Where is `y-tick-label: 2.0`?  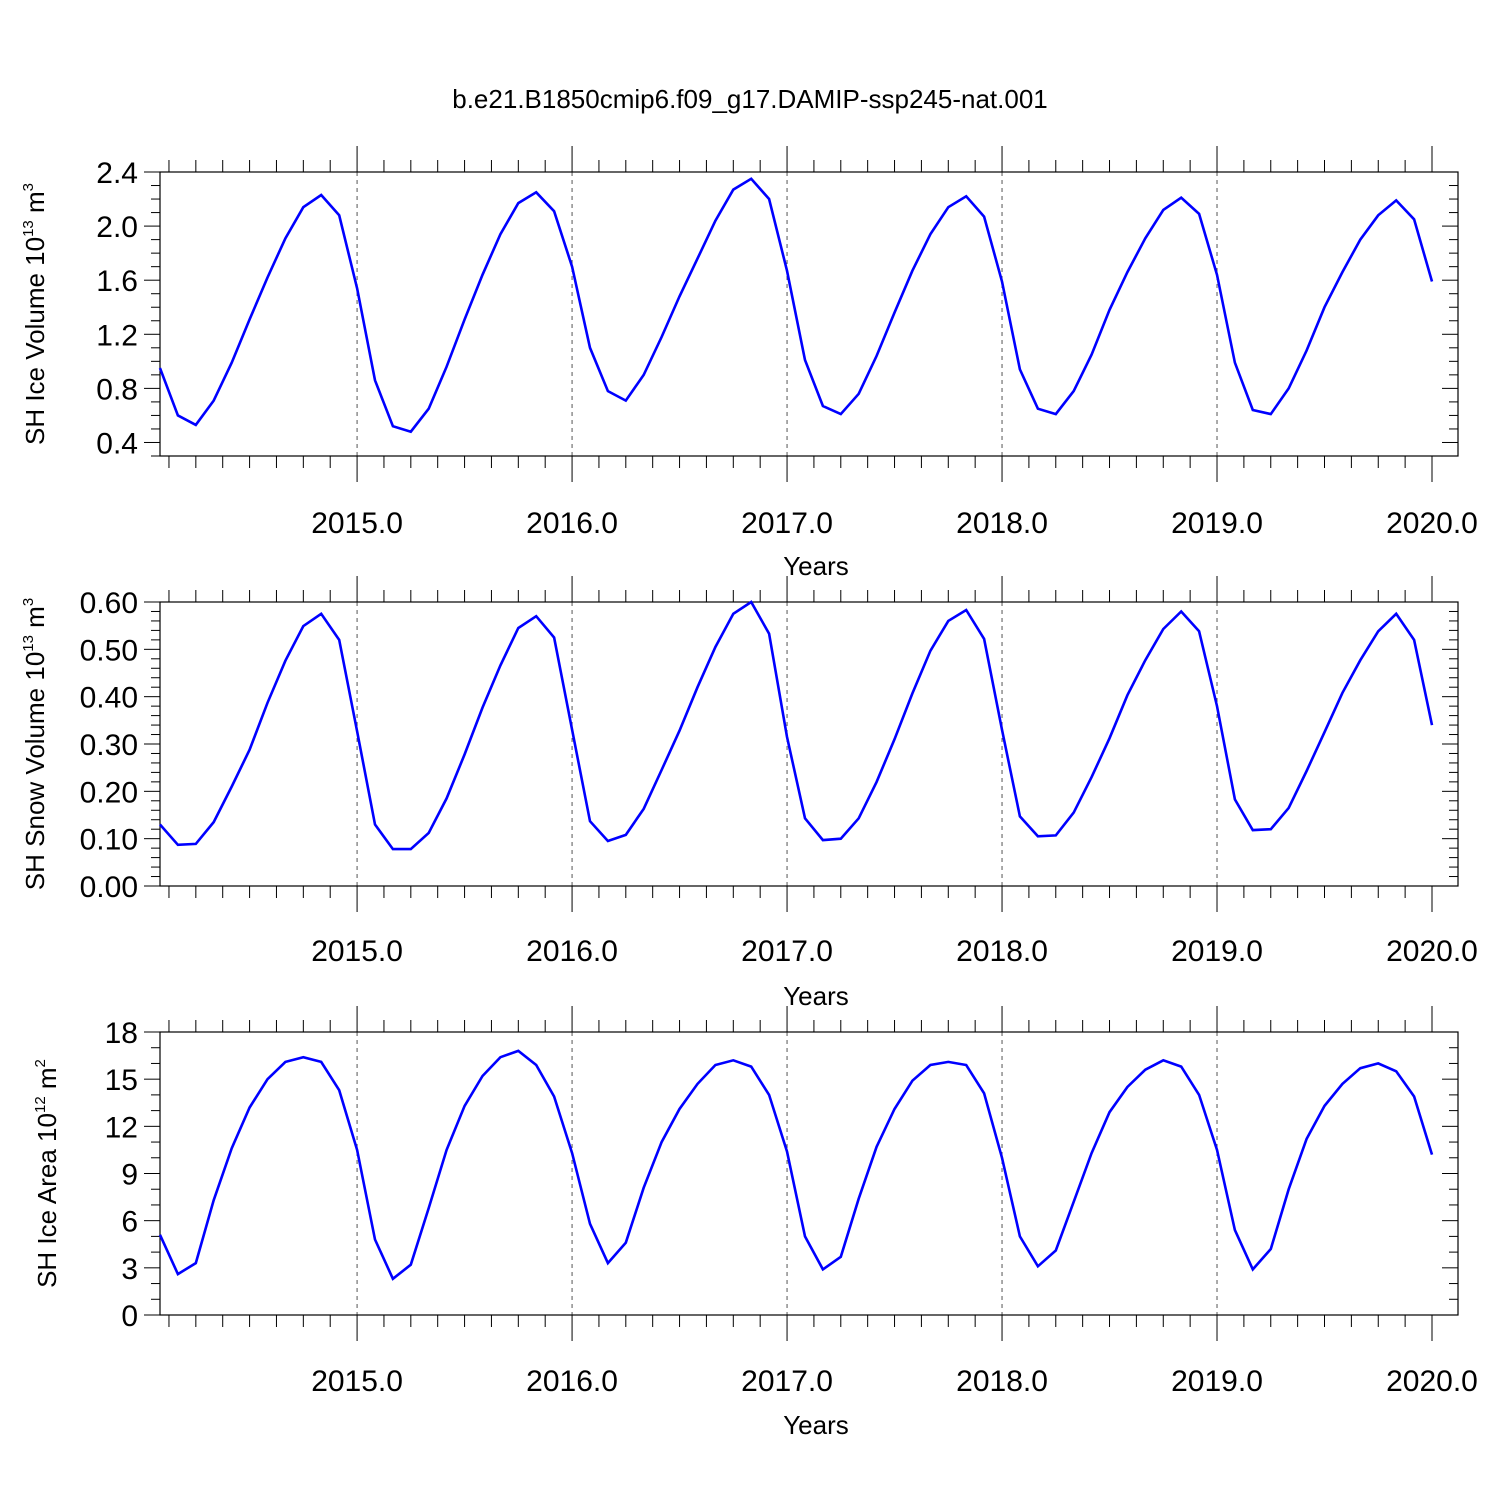 y-tick-label: 2.0 is located at coordinates (117, 227).